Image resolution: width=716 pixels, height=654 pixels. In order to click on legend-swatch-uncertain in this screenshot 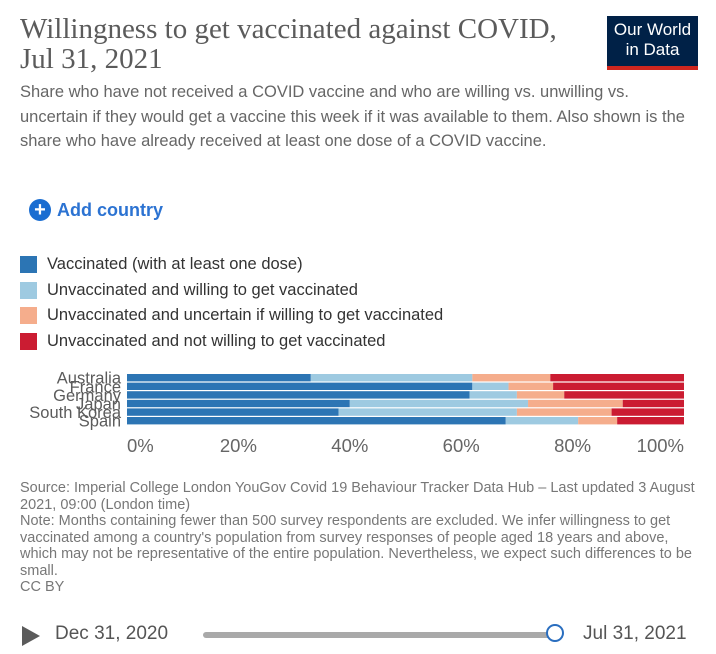, I will do `click(28, 316)`.